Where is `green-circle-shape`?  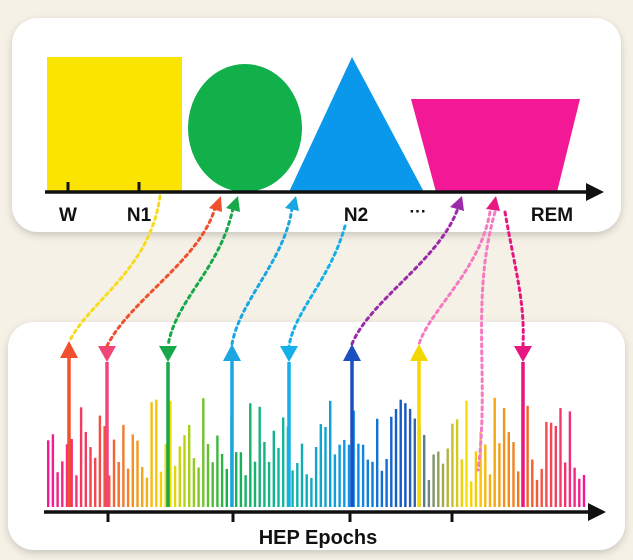 green-circle-shape is located at coordinates (245, 128).